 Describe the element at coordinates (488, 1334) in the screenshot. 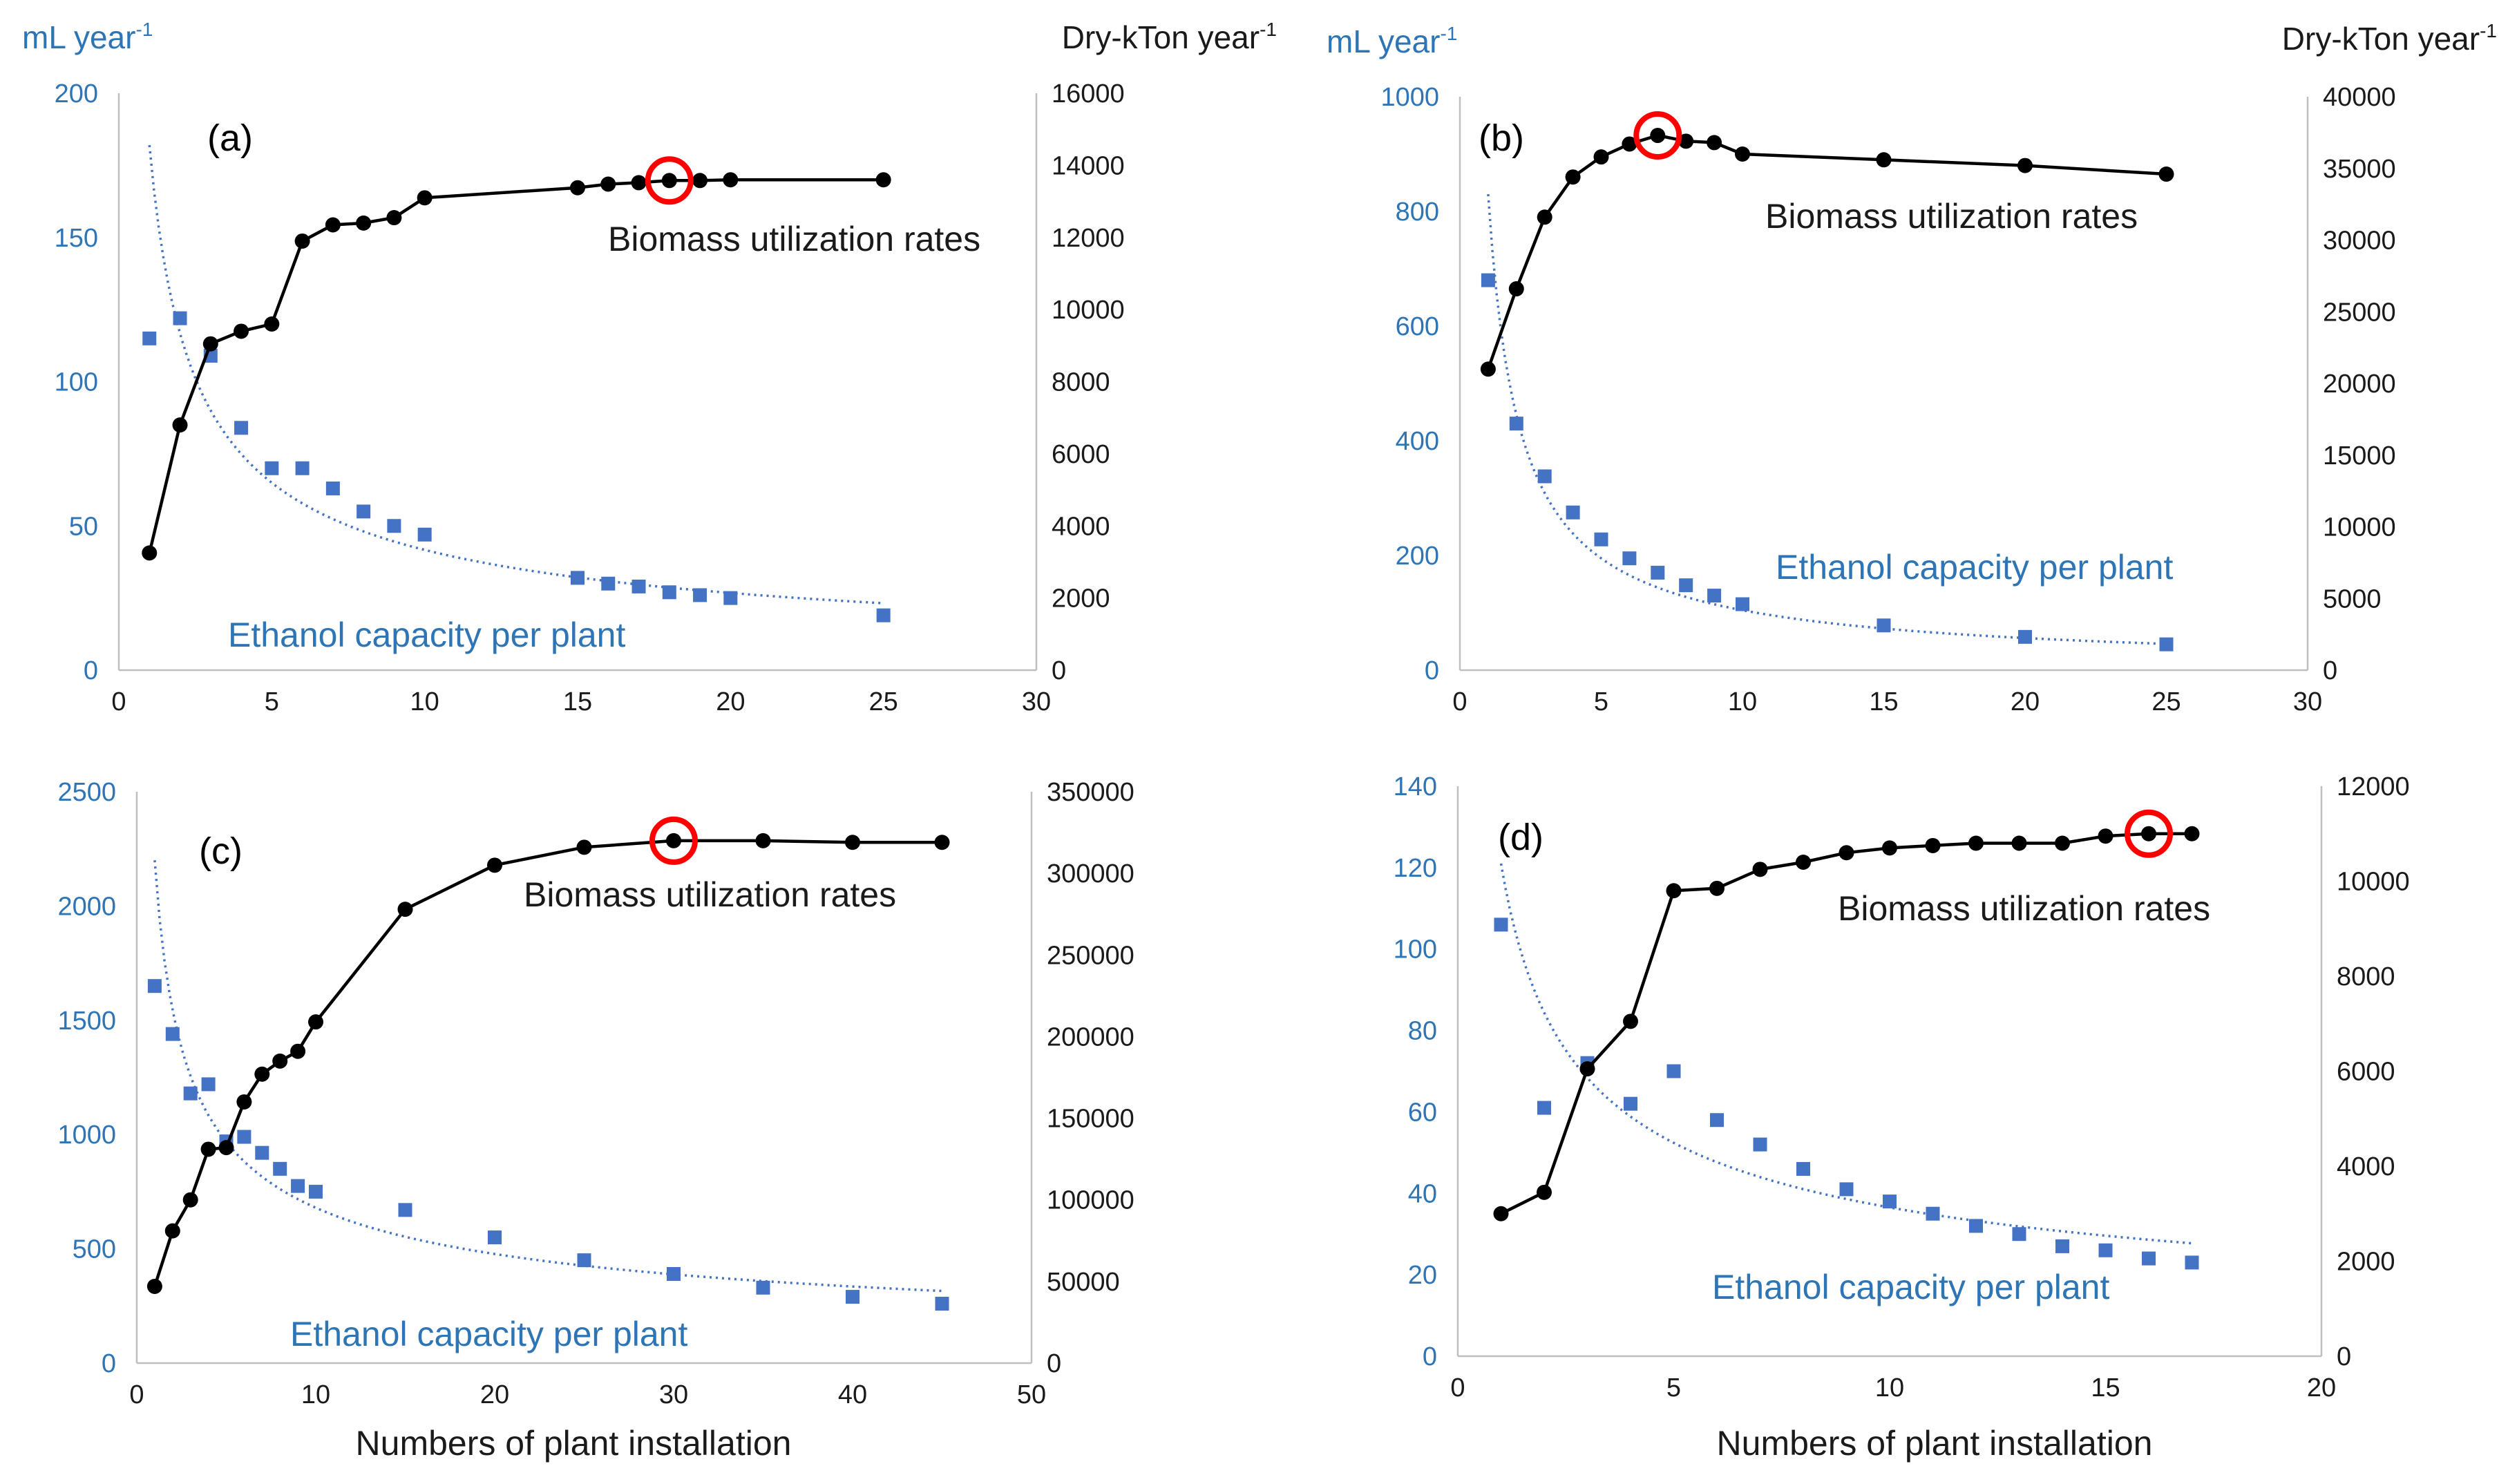

I see `panel-c-ethanol-label: Ethanol capacity per plant` at that location.